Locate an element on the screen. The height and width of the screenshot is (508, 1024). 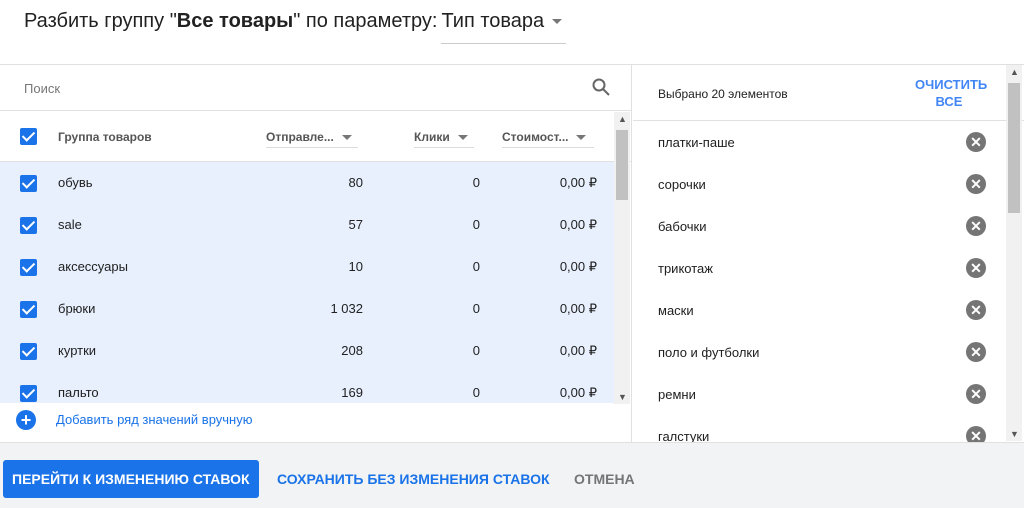
add-row-label: Добавить ряд значений вручную is located at coordinates (154, 419).